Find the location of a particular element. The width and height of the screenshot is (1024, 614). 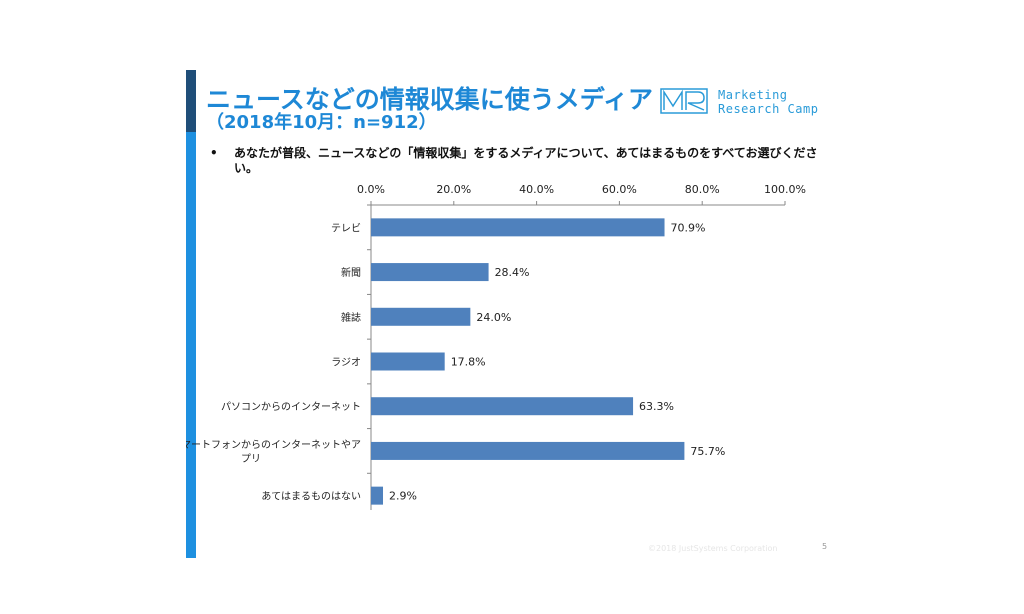

category-label: スマートフォンからのインターネットやアプリ is located at coordinates (273, 452).